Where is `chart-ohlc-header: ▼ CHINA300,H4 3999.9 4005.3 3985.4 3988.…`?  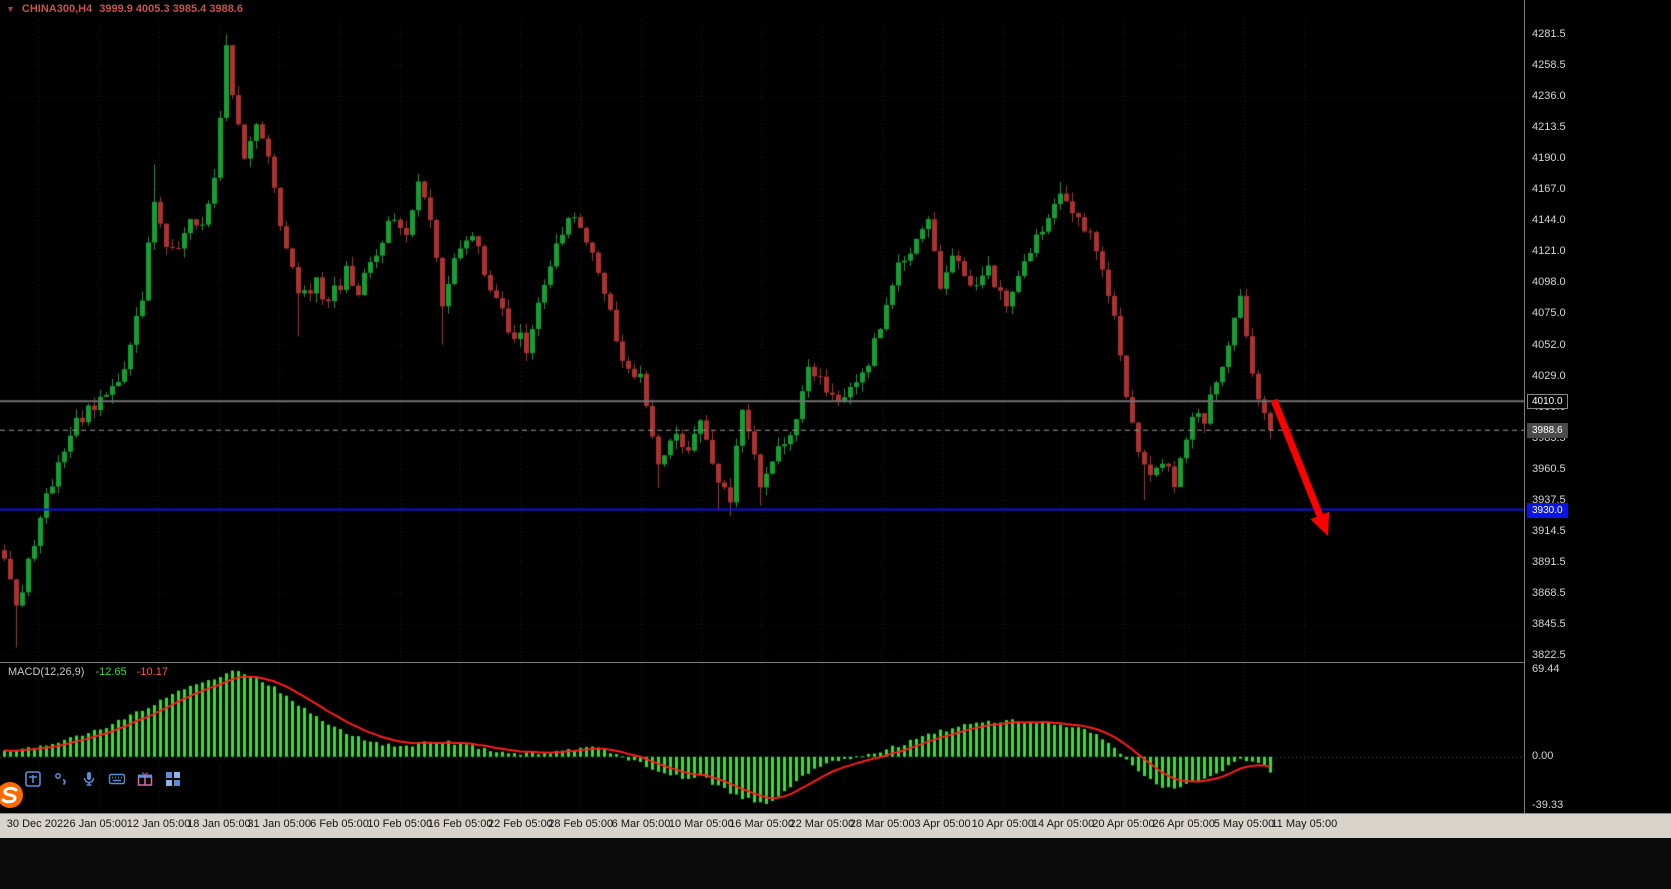 chart-ohlc-header: ▼ CHINA300,H4 3999.9 4005.3 3985.4 3988.… is located at coordinates (124, 9).